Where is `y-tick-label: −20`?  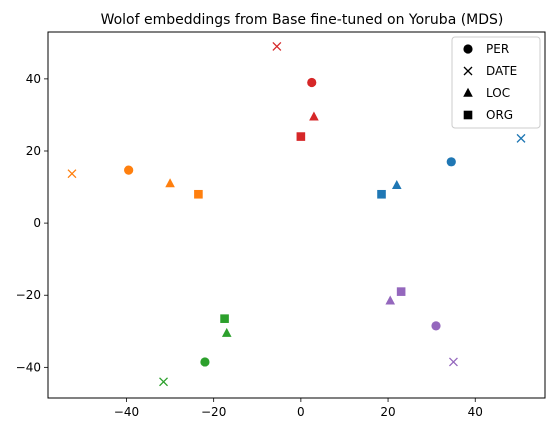 y-tick-label: −20 is located at coordinates (28, 295).